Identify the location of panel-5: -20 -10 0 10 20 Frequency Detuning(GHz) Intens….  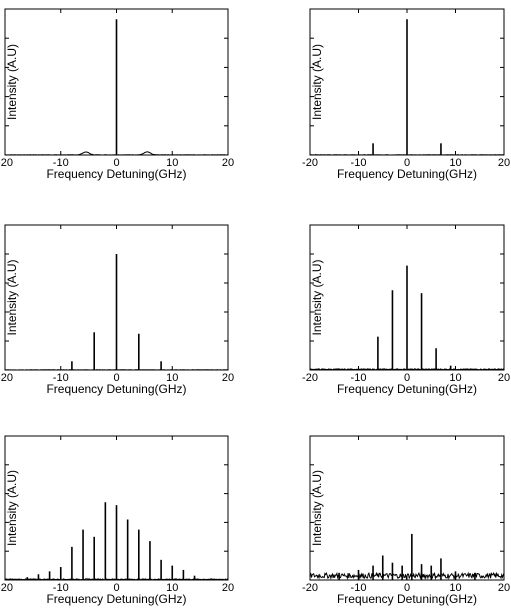
(117, 520).